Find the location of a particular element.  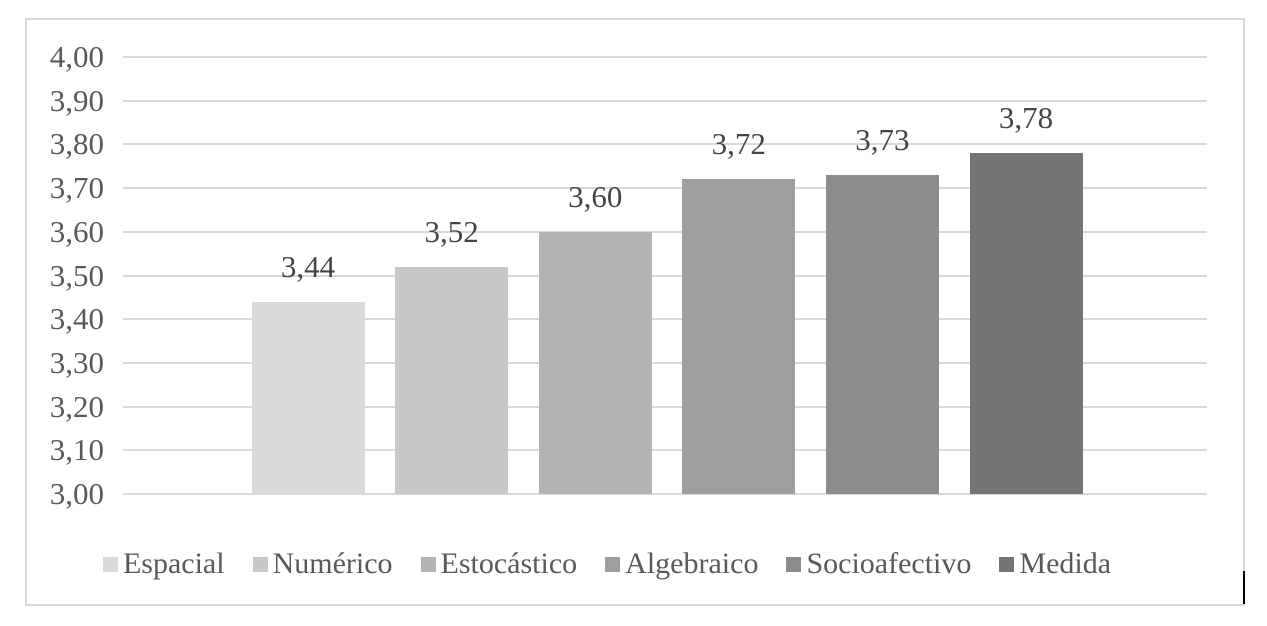

bar-value-label: 3,73 is located at coordinates (882, 139).